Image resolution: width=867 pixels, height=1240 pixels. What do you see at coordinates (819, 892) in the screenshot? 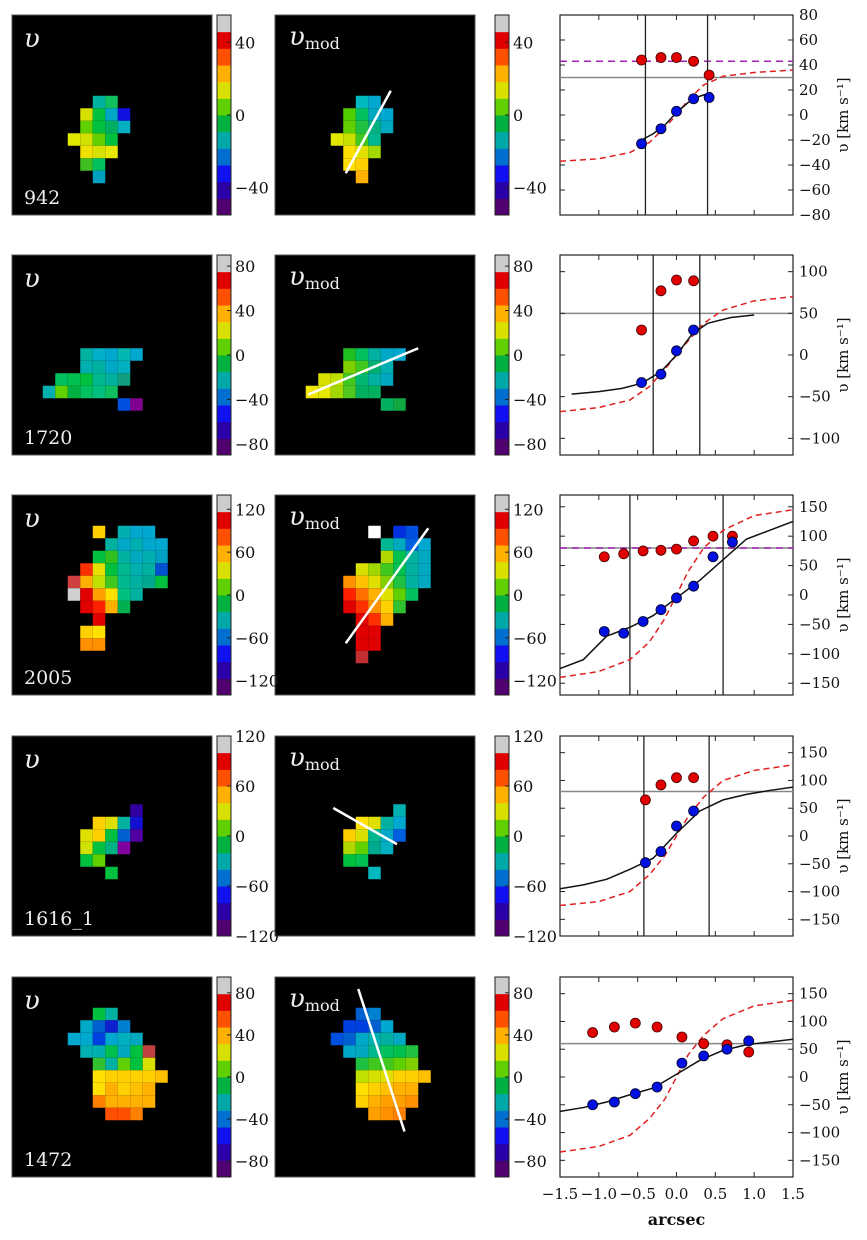
I see `y-tick-label: −100` at bounding box center [819, 892].